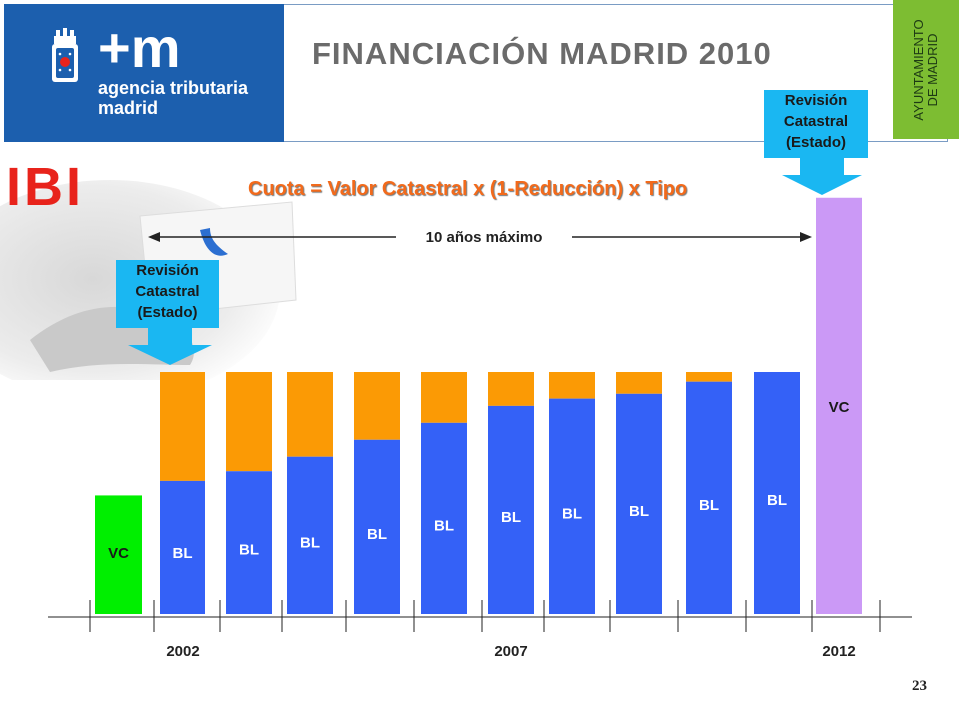 The width and height of the screenshot is (960, 720). I want to click on bar-label-7: BL, so click(572, 513).